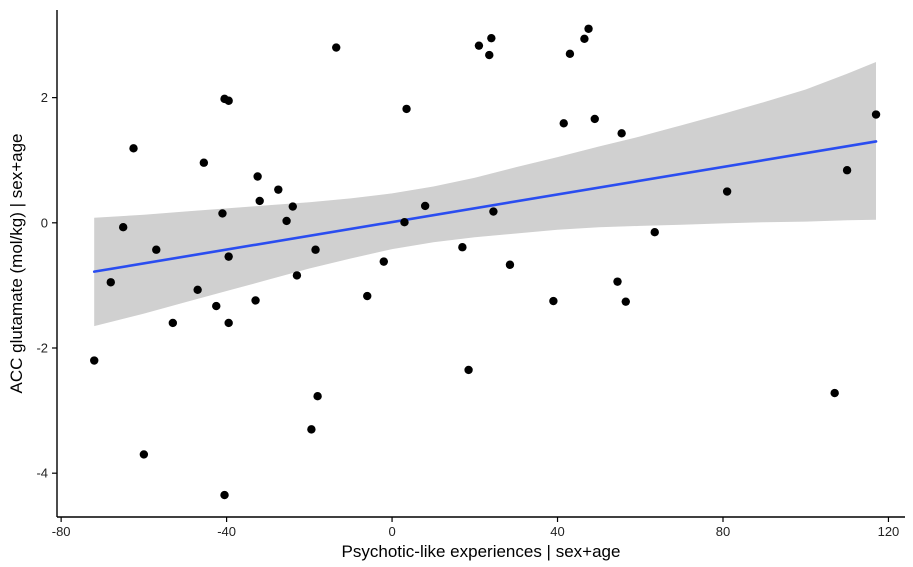 This screenshot has height=567, width=913. What do you see at coordinates (557, 531) in the screenshot?
I see `x-tick-label: 40` at bounding box center [557, 531].